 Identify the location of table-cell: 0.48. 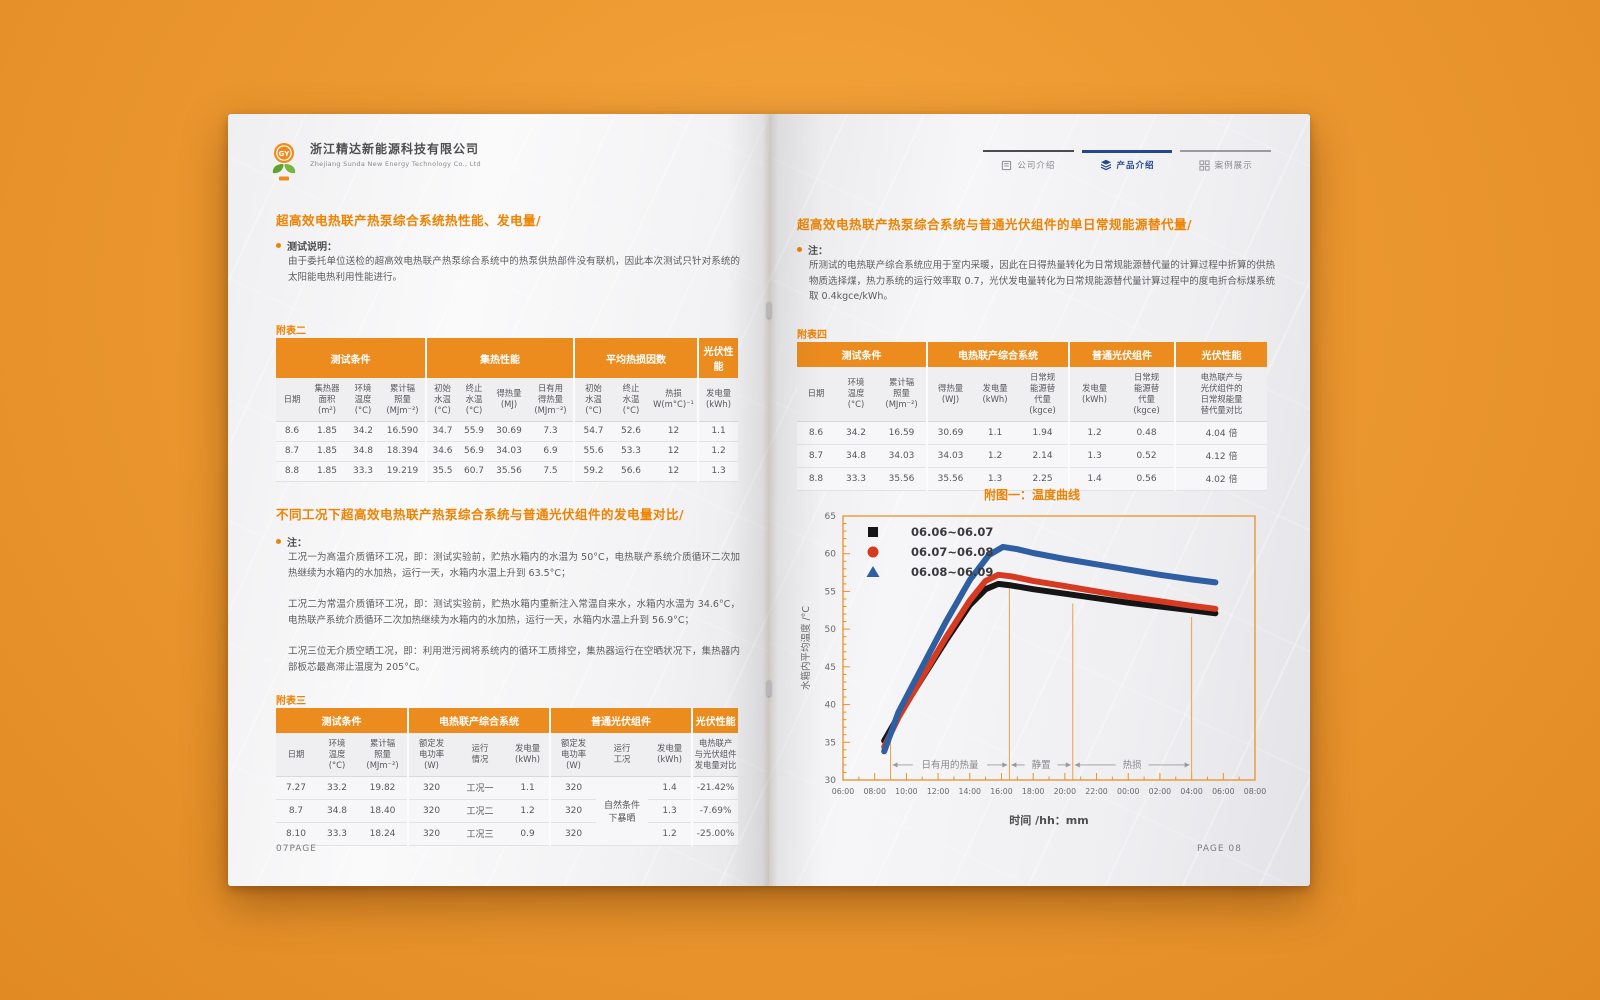
(1147, 433).